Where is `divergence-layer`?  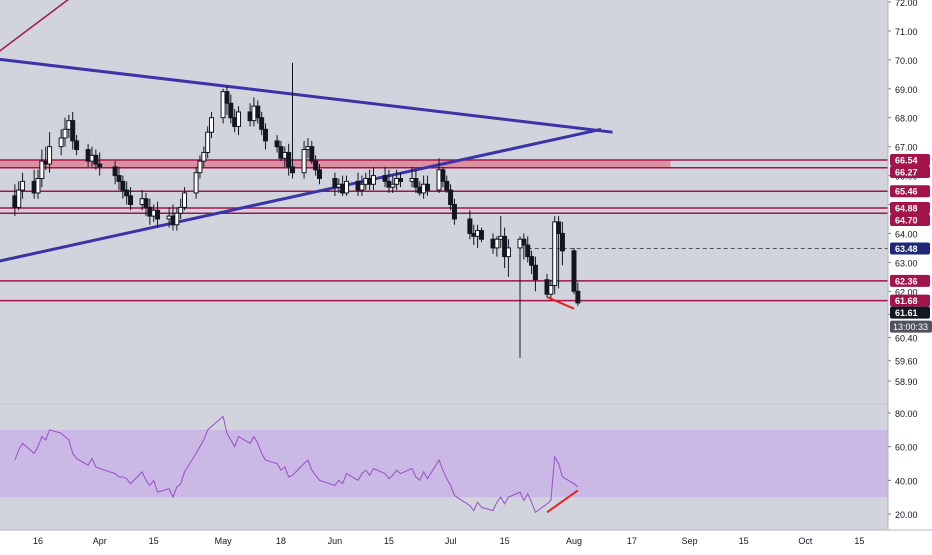
divergence-layer is located at coordinates (560, 303).